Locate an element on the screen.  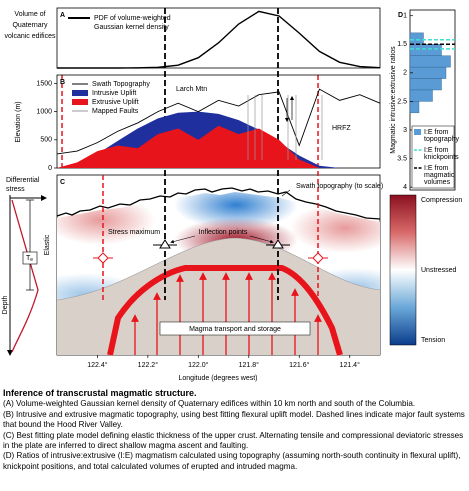
magma-body is located at coordinates (225, 310).